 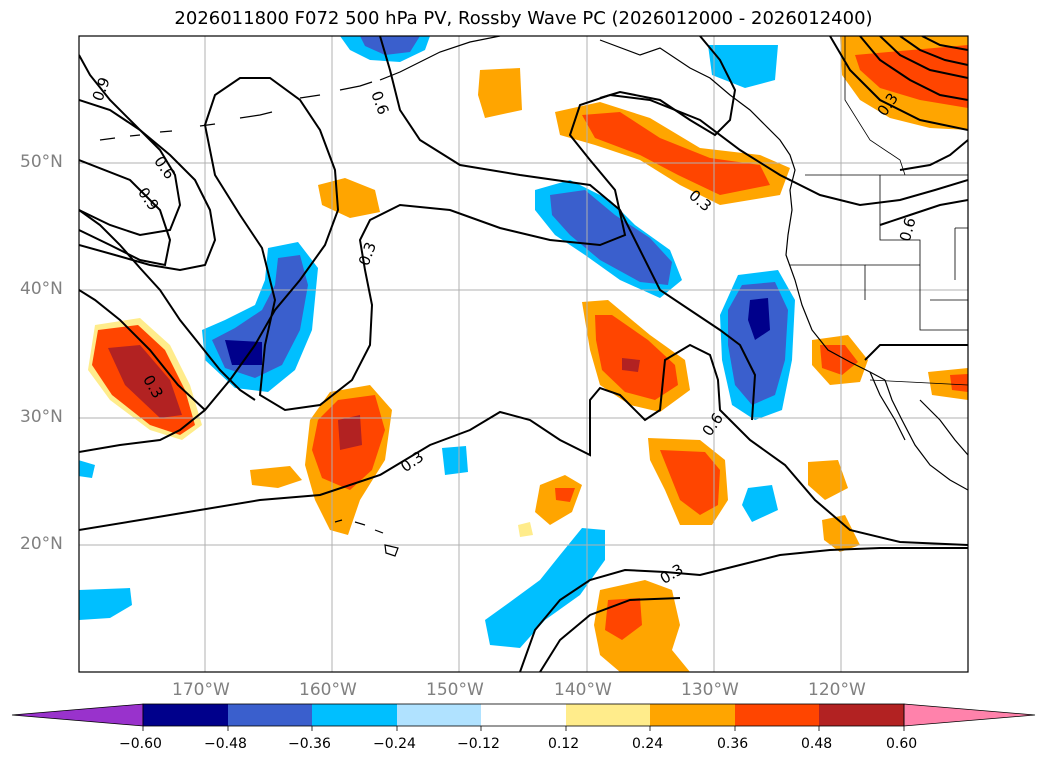 What do you see at coordinates (41, 289) in the screenshot?
I see `lat-label: 40°N` at bounding box center [41, 289].